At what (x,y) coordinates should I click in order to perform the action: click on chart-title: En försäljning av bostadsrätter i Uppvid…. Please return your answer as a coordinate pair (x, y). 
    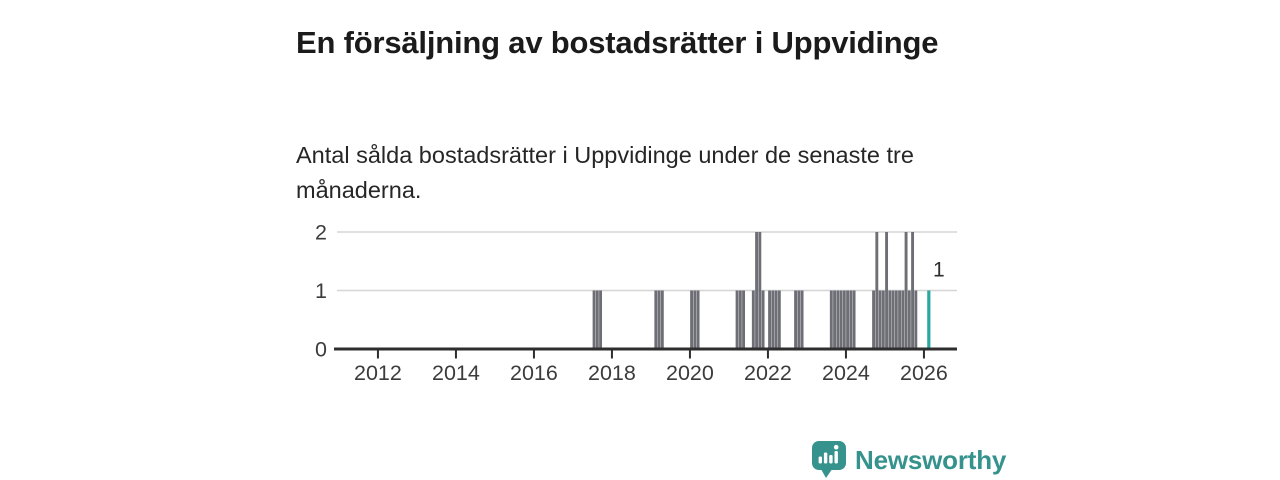
    Looking at the image, I should click on (617, 42).